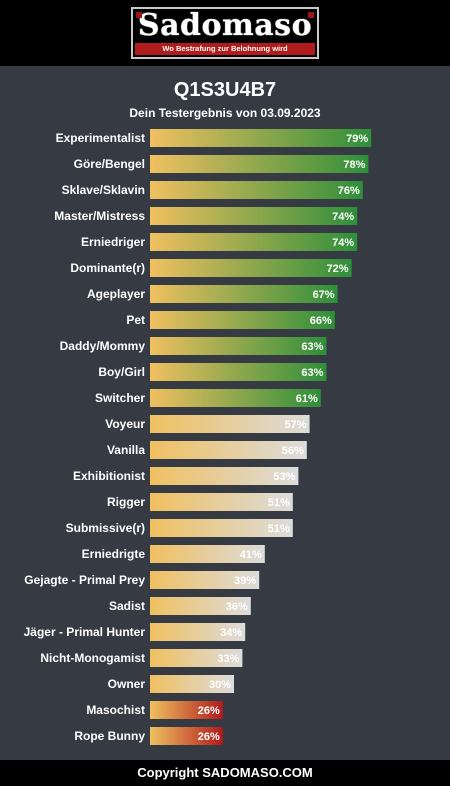 This screenshot has height=786, width=450. Describe the element at coordinates (84, 580) in the screenshot. I see `category-label: Gejagte - Primal Prey` at that location.